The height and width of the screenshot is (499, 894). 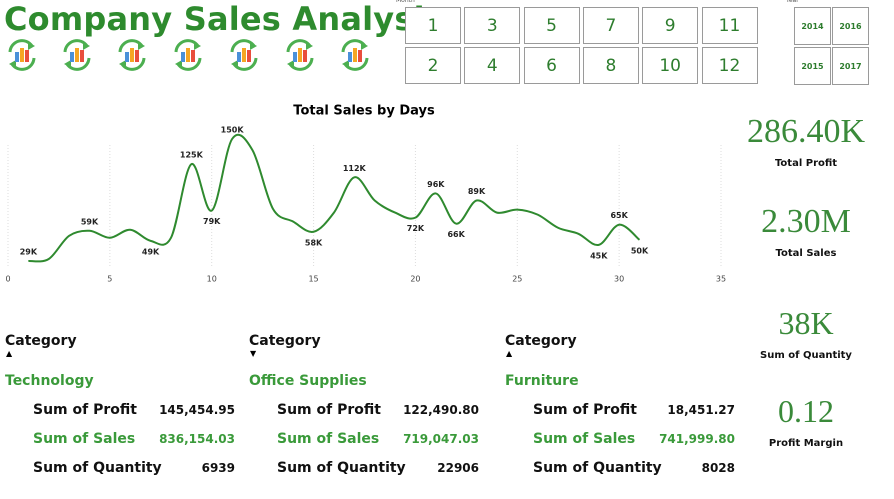 What do you see at coordinates (109, 279) in the screenshot?
I see `x-tick-label: 5` at bounding box center [109, 279].